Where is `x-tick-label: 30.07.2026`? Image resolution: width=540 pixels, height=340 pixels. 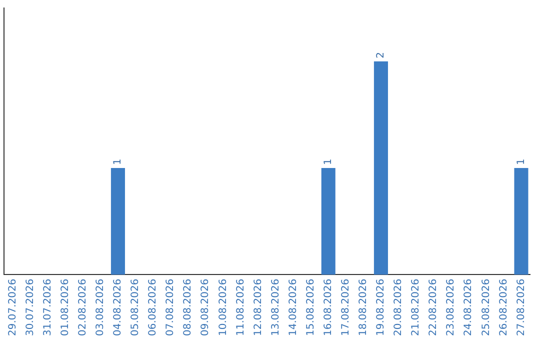
x-tick-label: 30.07.2026 is located at coordinates (30, 307).